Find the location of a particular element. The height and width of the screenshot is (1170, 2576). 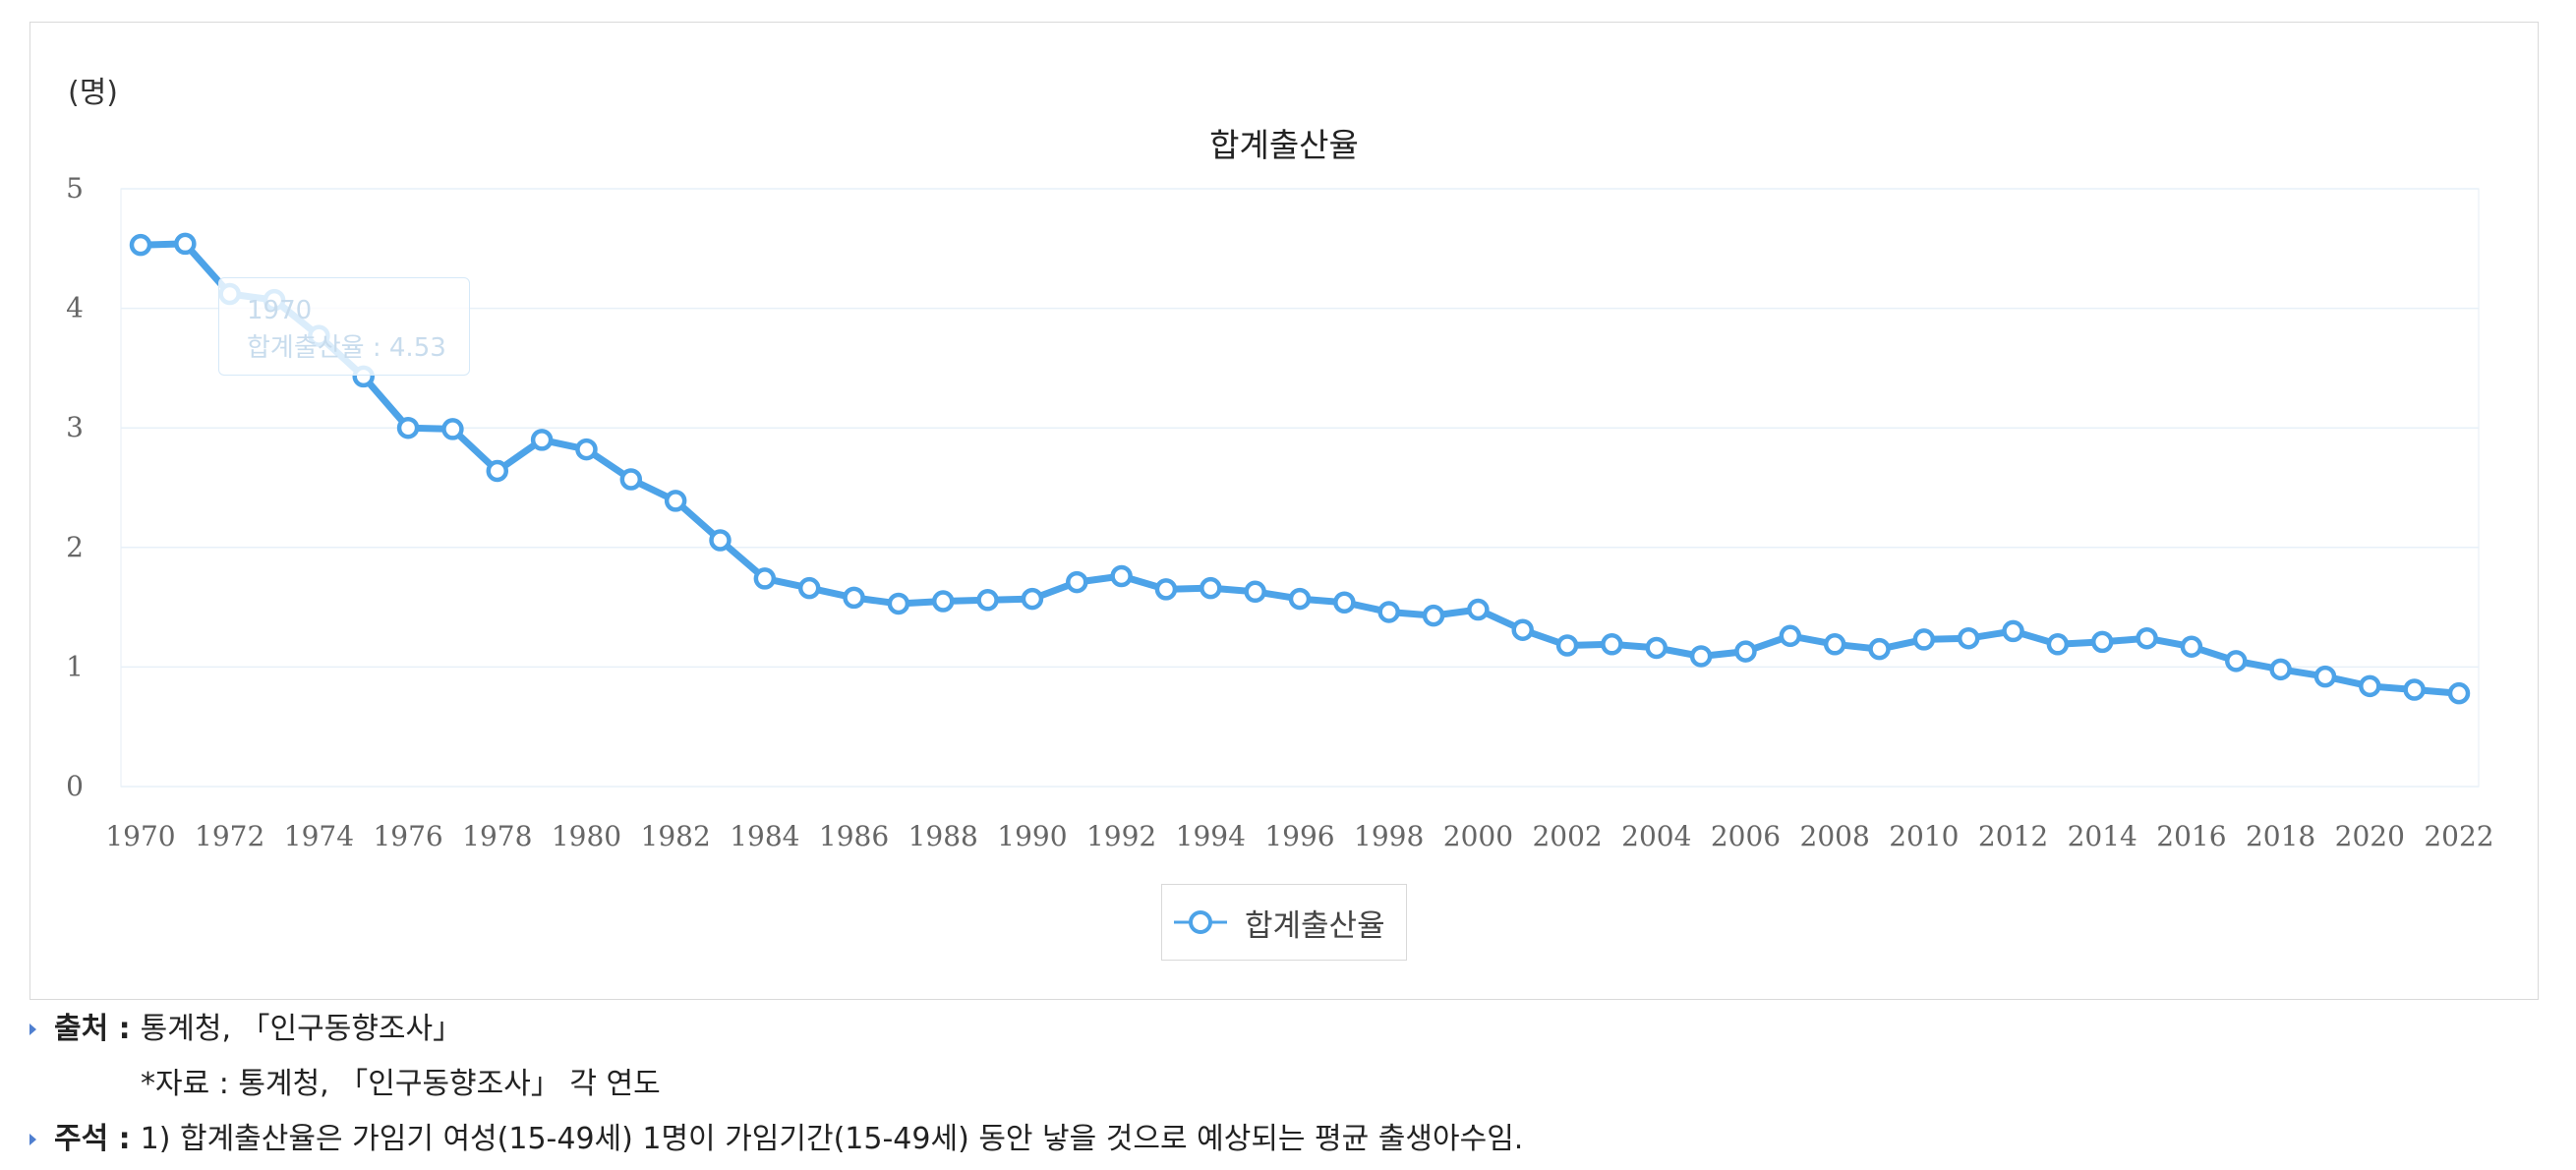

x-tick-label: 1974 is located at coordinates (319, 836).